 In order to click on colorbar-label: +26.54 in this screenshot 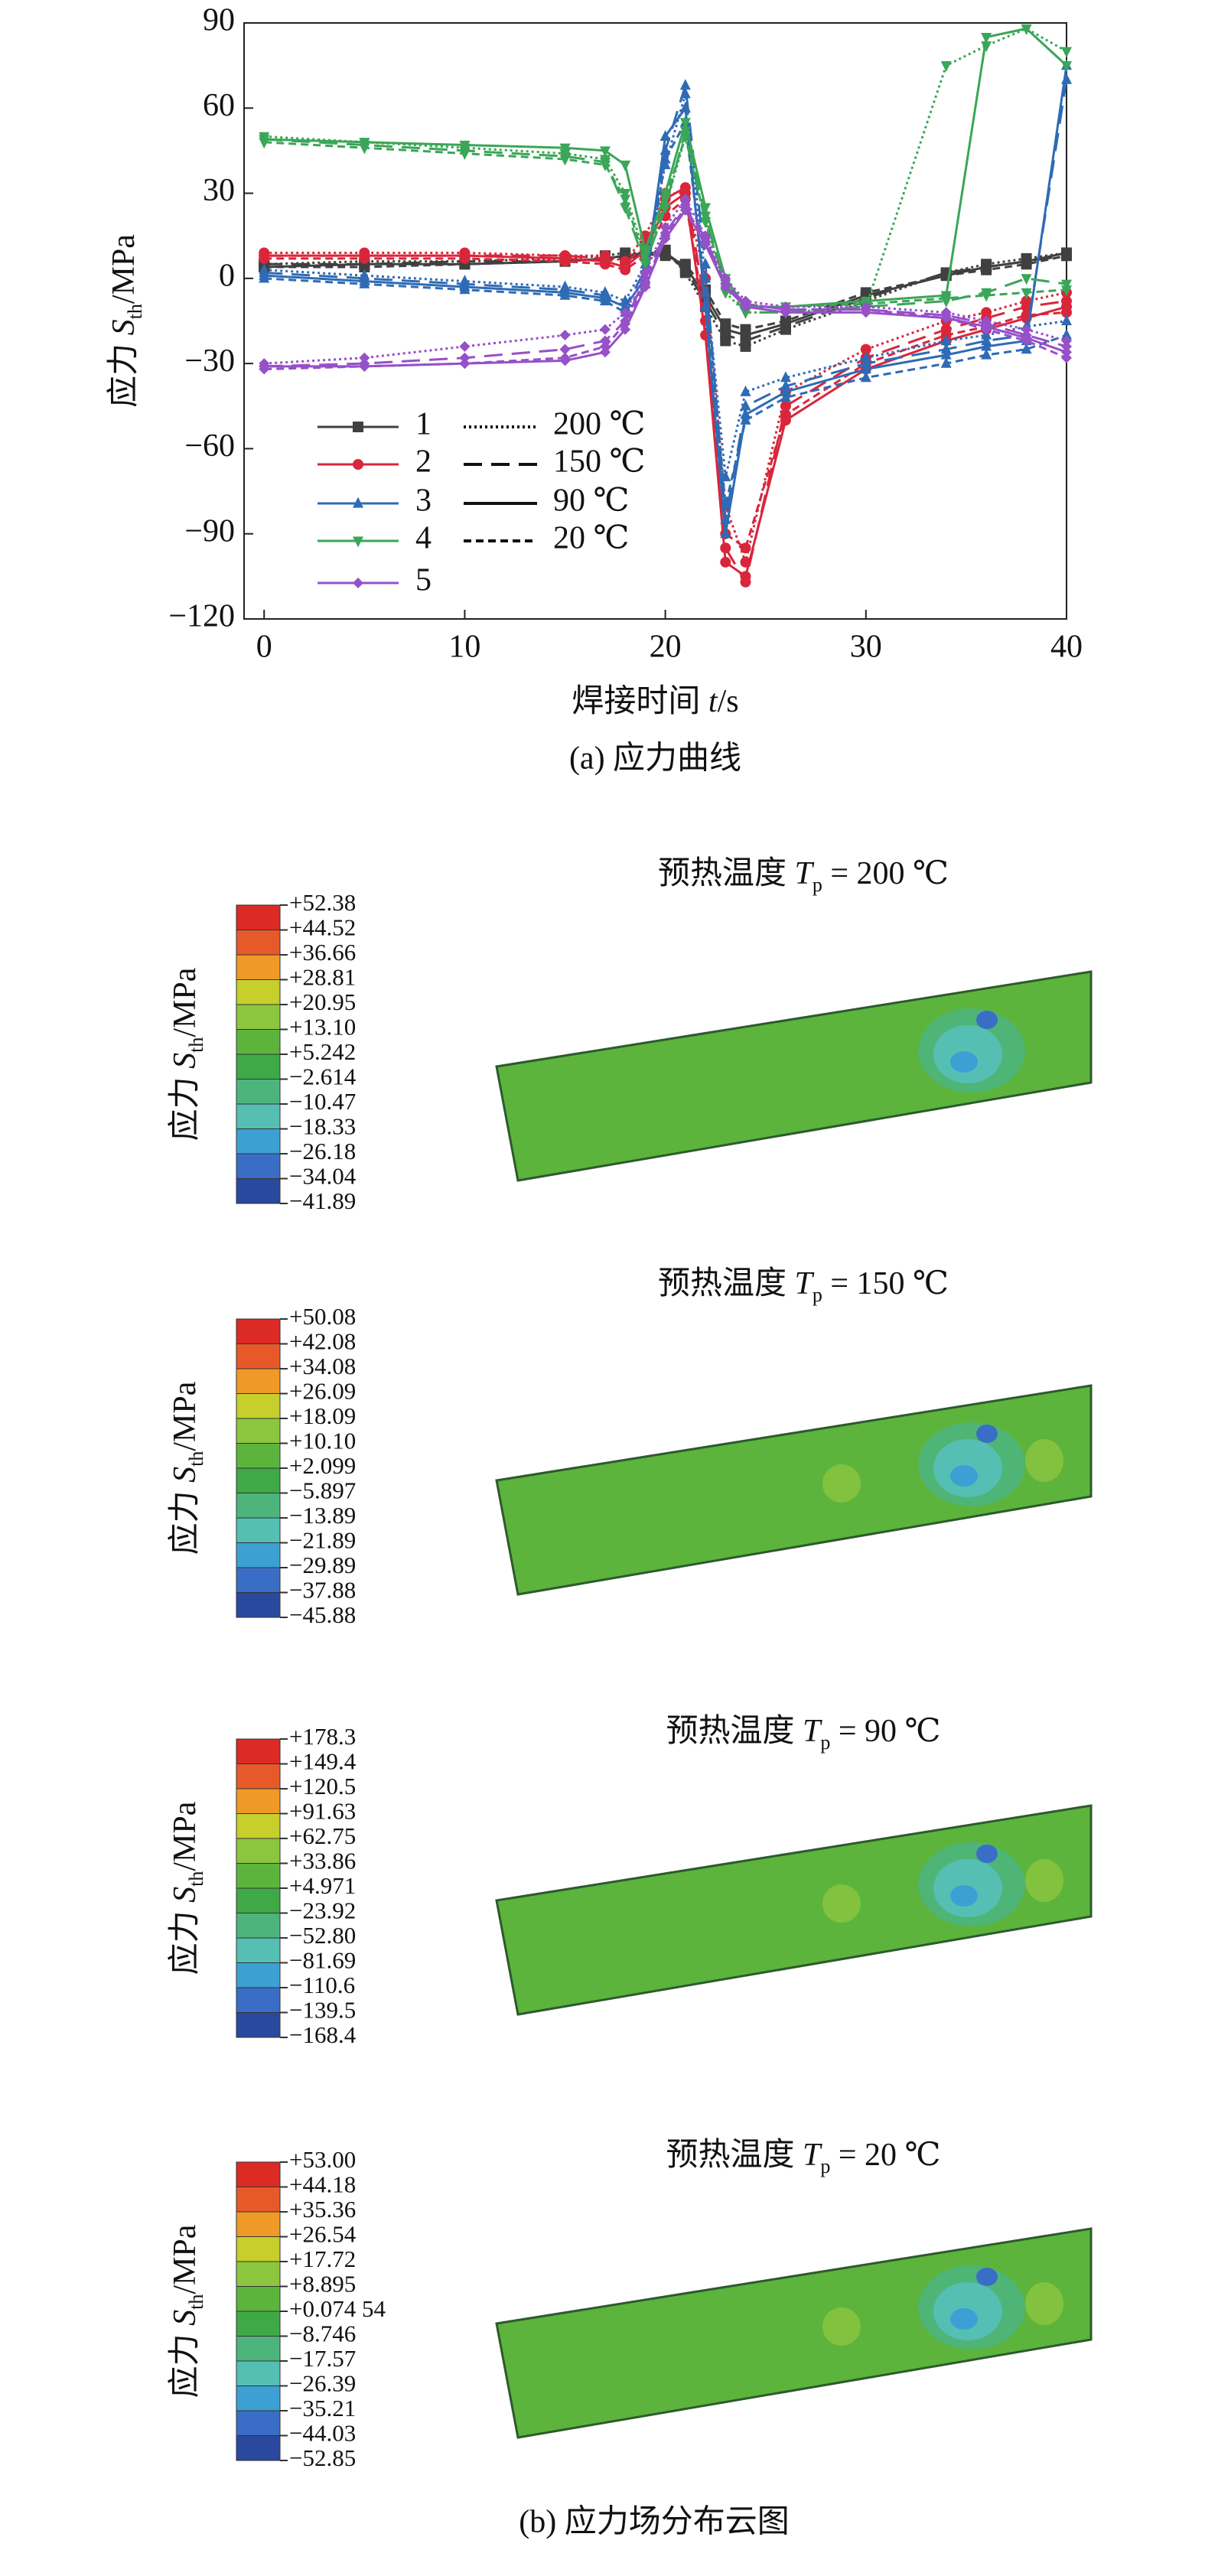, I will do `click(323, 2235)`.